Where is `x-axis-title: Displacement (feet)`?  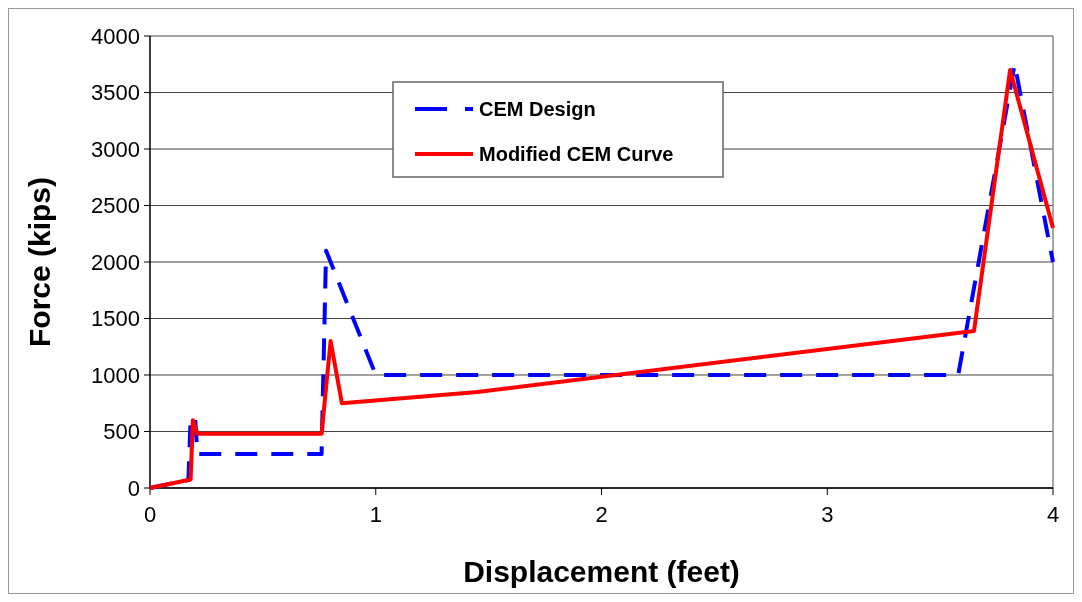 x-axis-title: Displacement (feet) is located at coordinates (601, 571).